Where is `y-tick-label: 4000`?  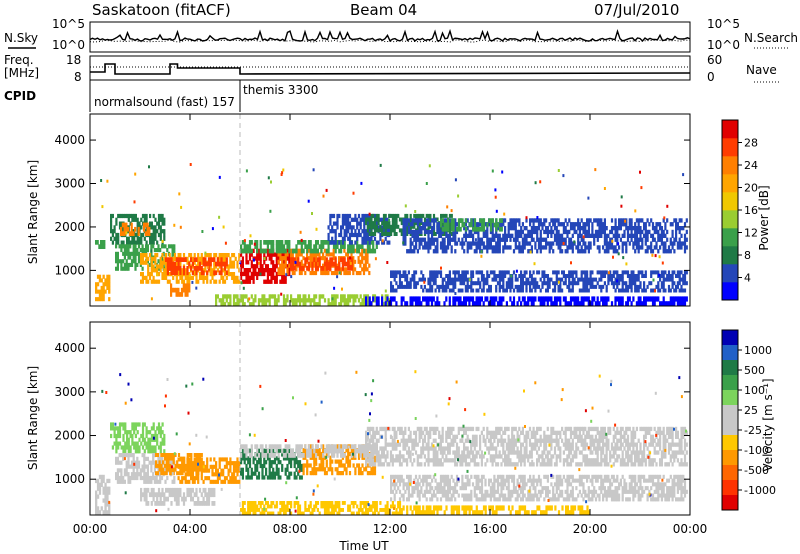 y-tick-label: 4000 is located at coordinates (69, 140).